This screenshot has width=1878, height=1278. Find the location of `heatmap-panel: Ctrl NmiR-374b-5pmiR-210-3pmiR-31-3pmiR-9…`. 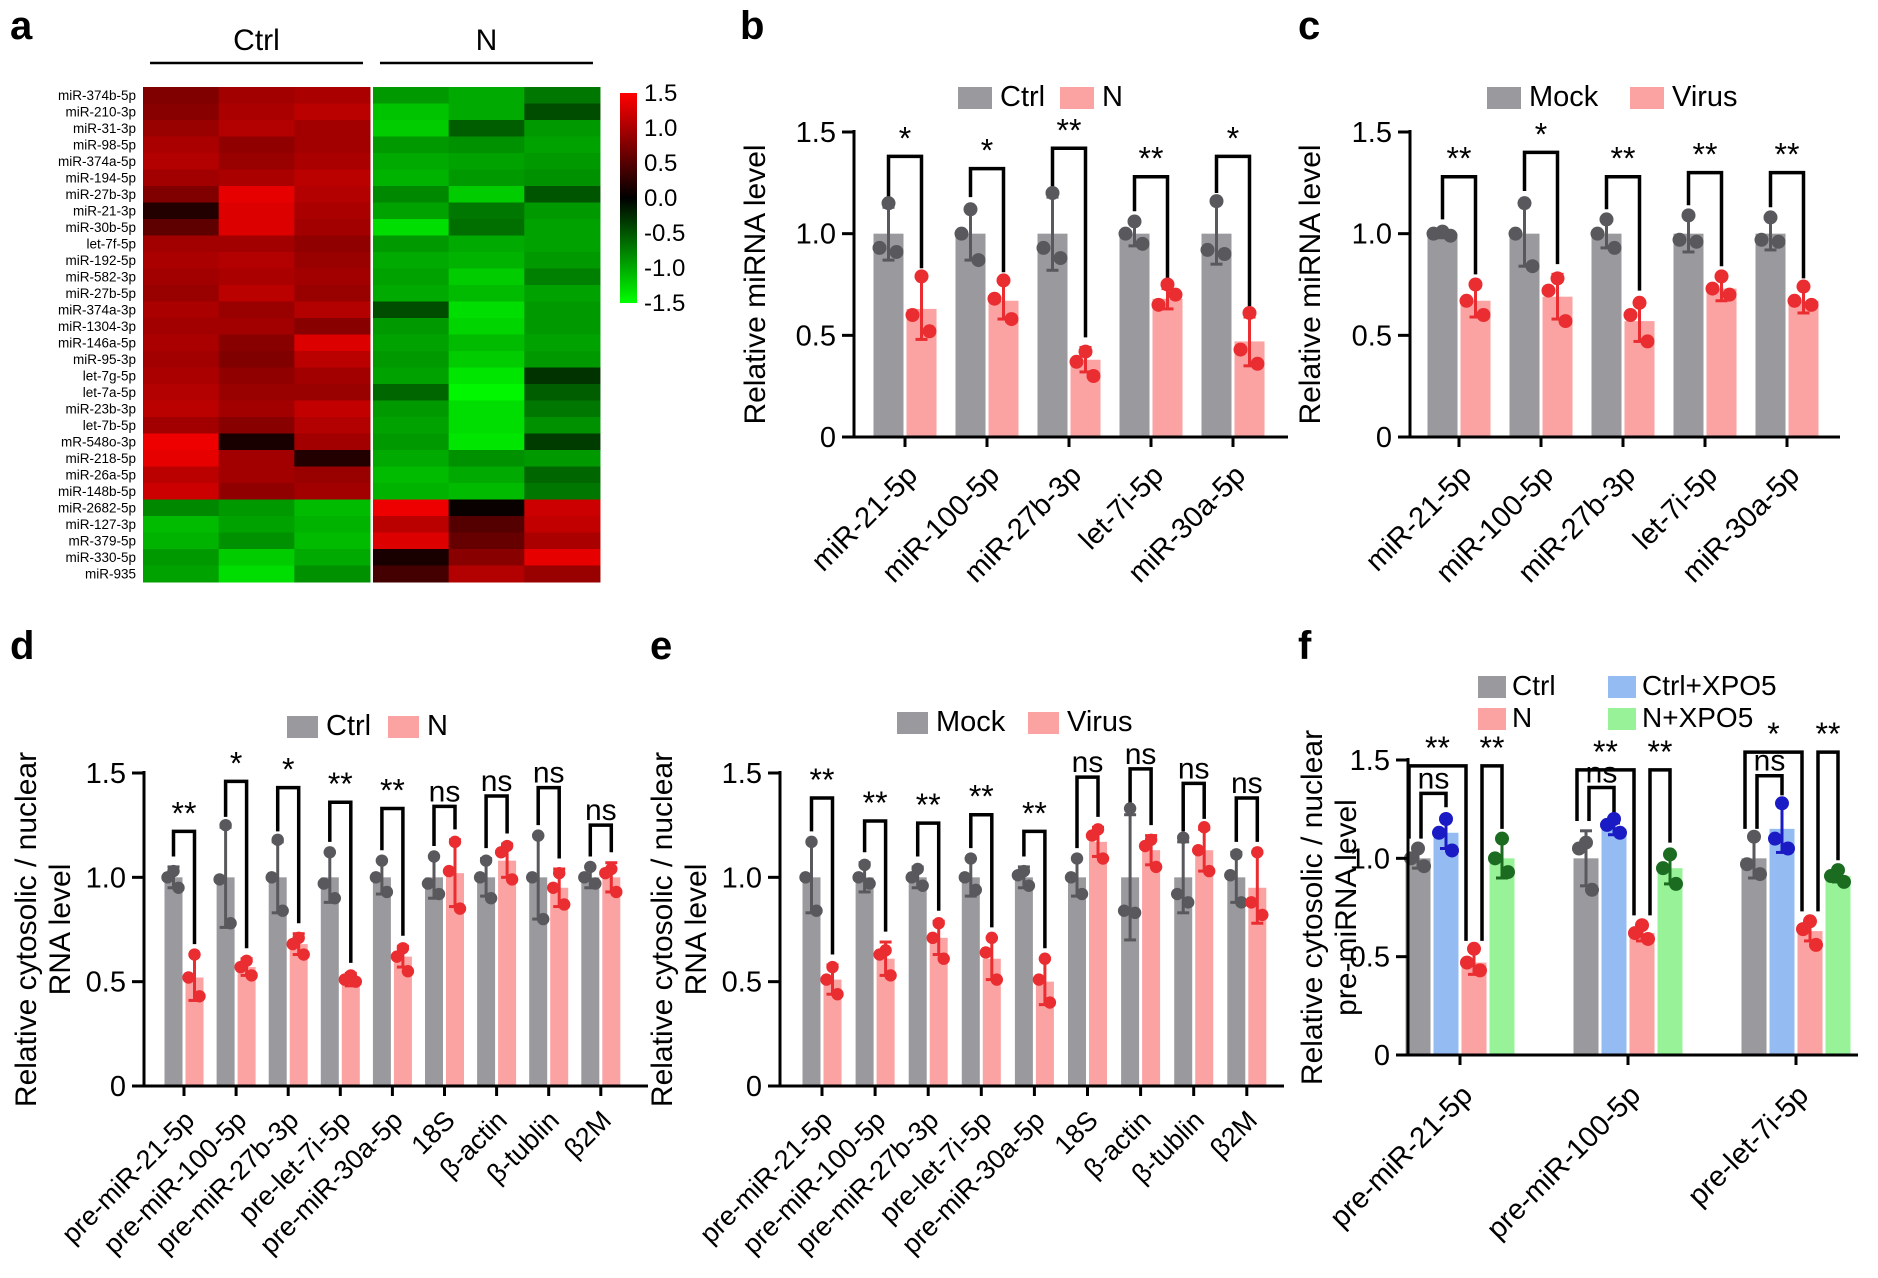

heatmap-panel: Ctrl NmiR-374b-5pmiR-210-3pmiR-31-3pmiR-9… is located at coordinates (371, 303).